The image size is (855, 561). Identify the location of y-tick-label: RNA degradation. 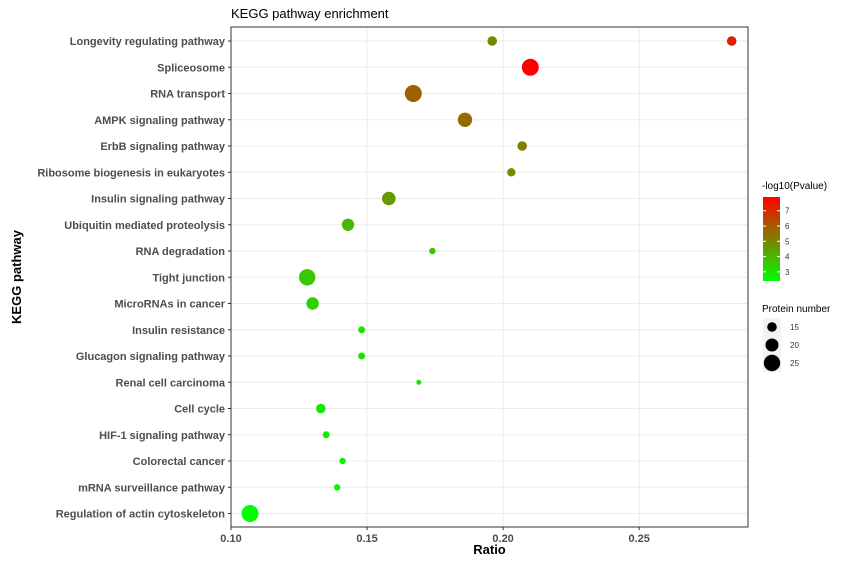
(181, 252).